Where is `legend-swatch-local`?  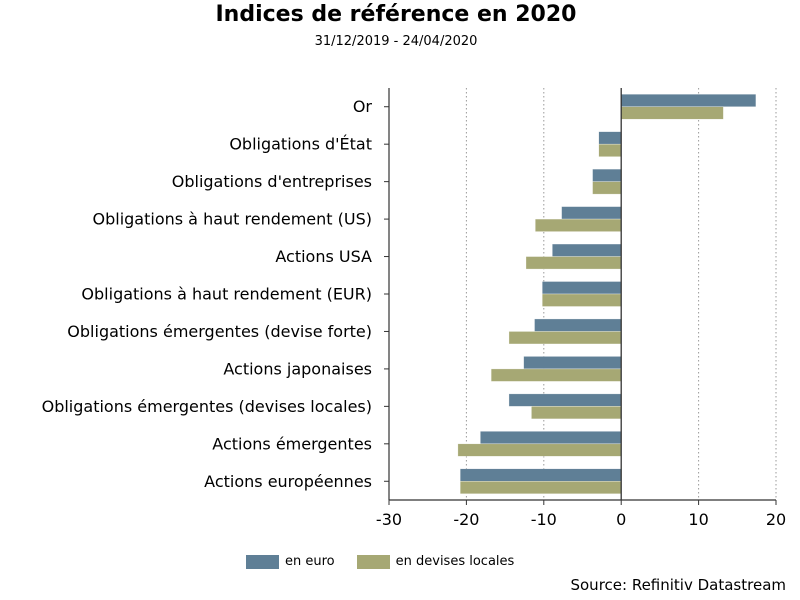 legend-swatch-local is located at coordinates (373, 561).